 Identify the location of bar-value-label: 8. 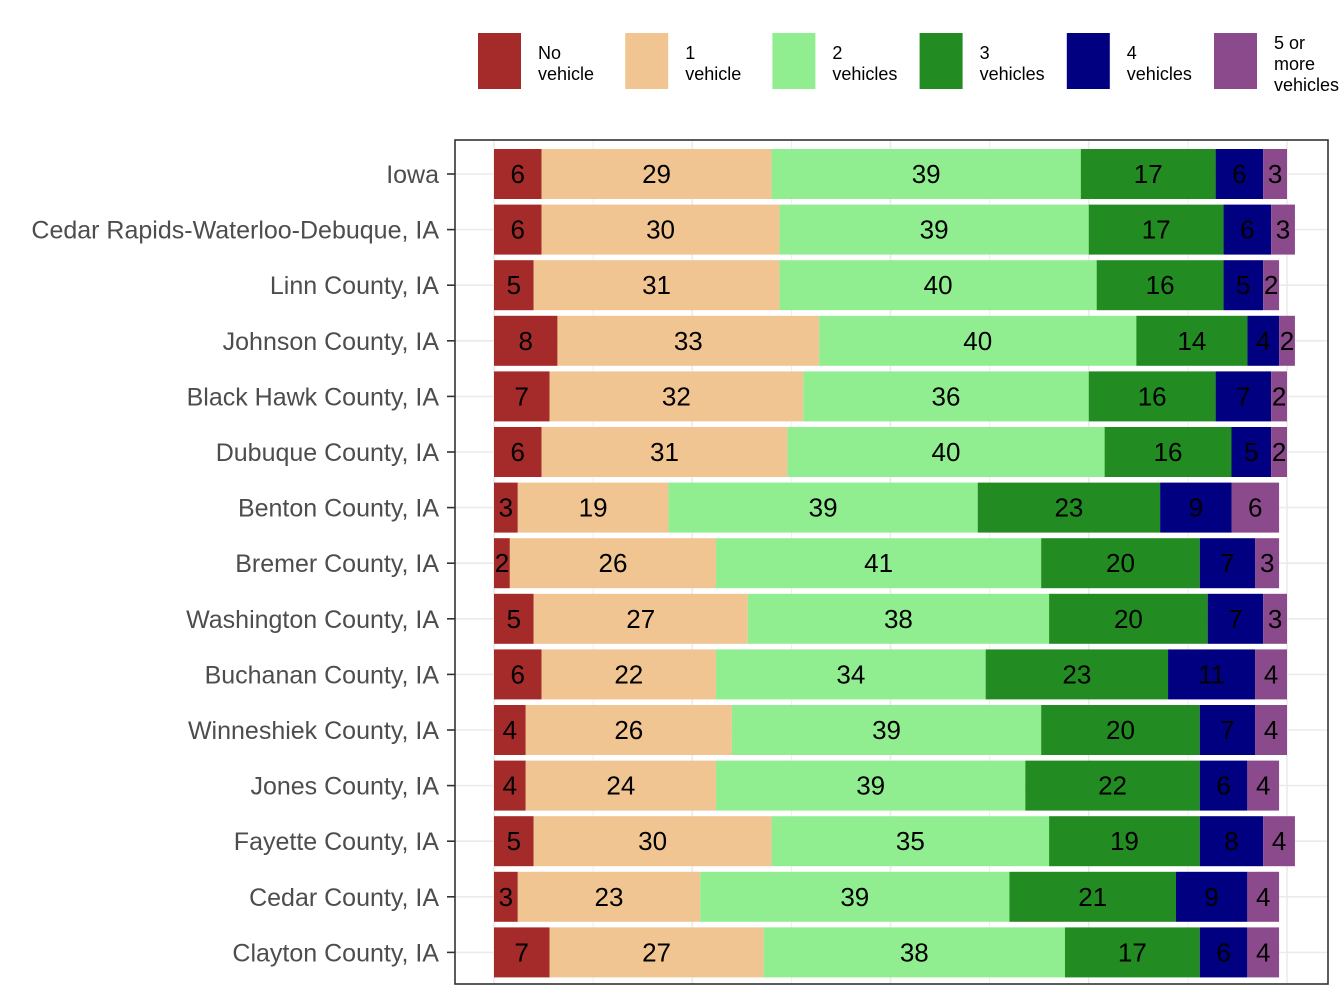
(525, 341).